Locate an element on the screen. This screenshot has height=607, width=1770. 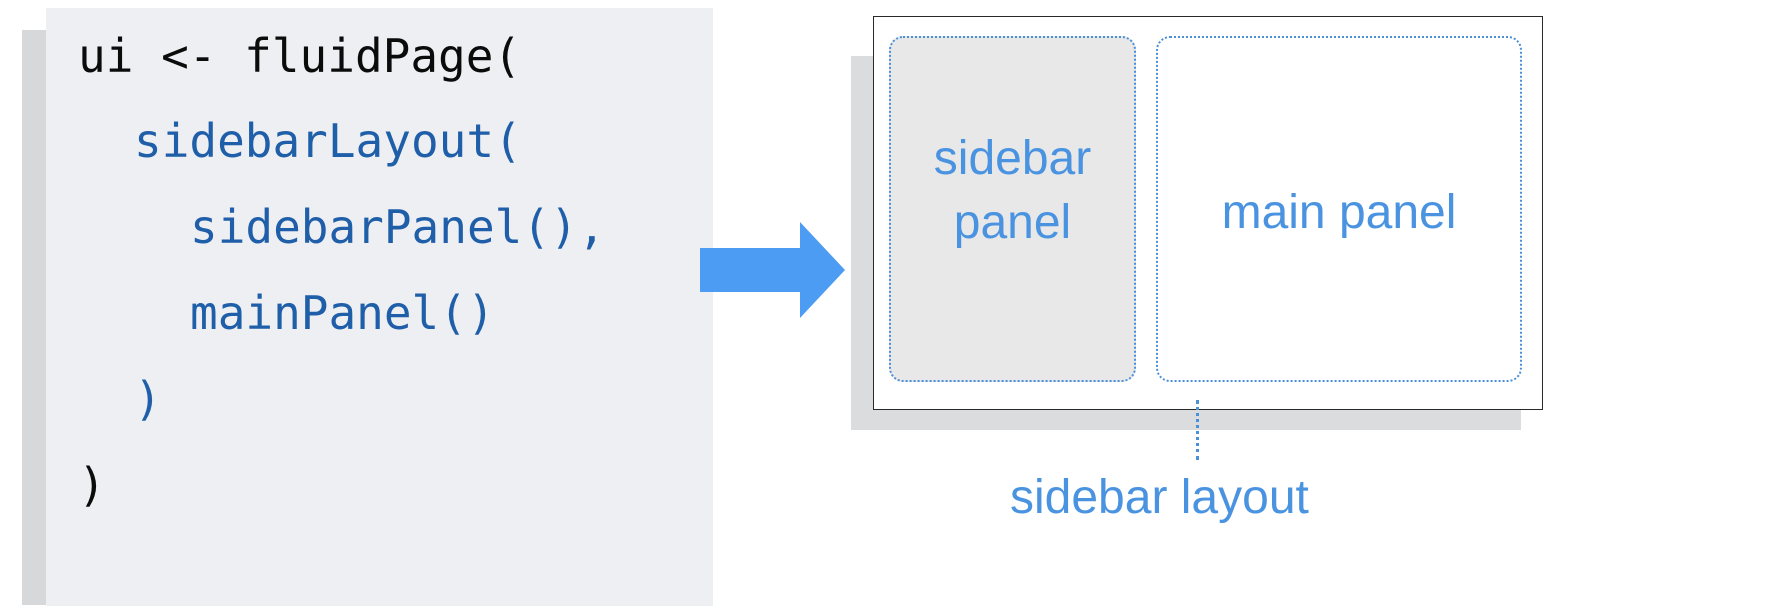
sidebar-panel-box: sidebar panel is located at coordinates (1012, 209).